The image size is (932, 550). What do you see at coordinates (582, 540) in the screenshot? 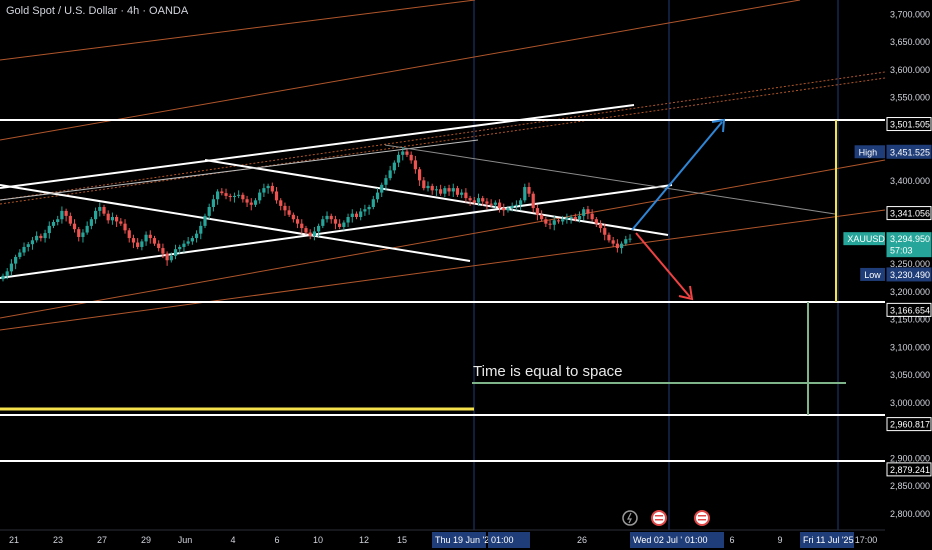
I see `time-tick-label: 26` at bounding box center [582, 540].